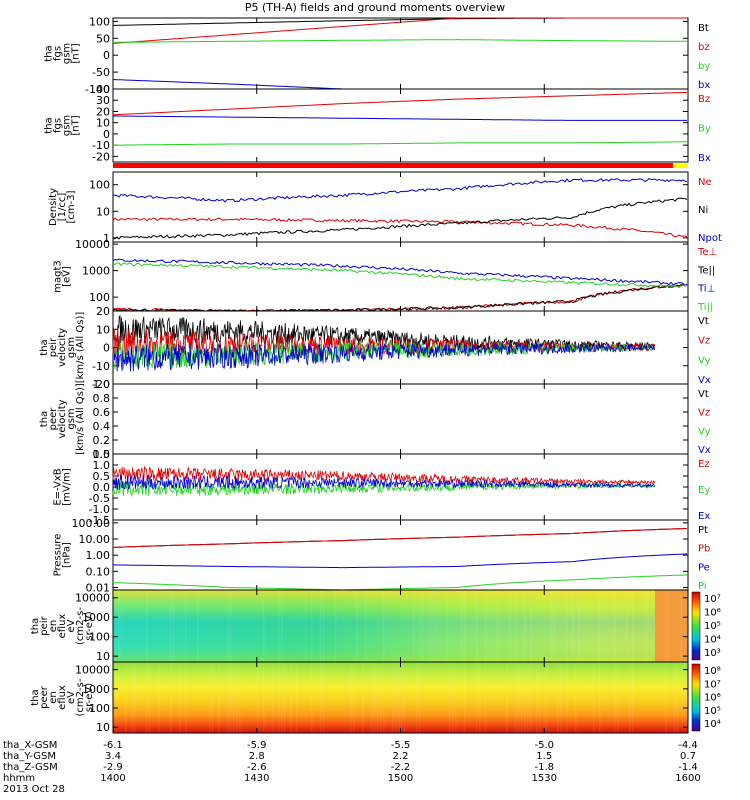 This screenshot has height=800, width=750. What do you see at coordinates (67, 555) in the screenshot?
I see `y-axis-label: [nPa]` at bounding box center [67, 555].